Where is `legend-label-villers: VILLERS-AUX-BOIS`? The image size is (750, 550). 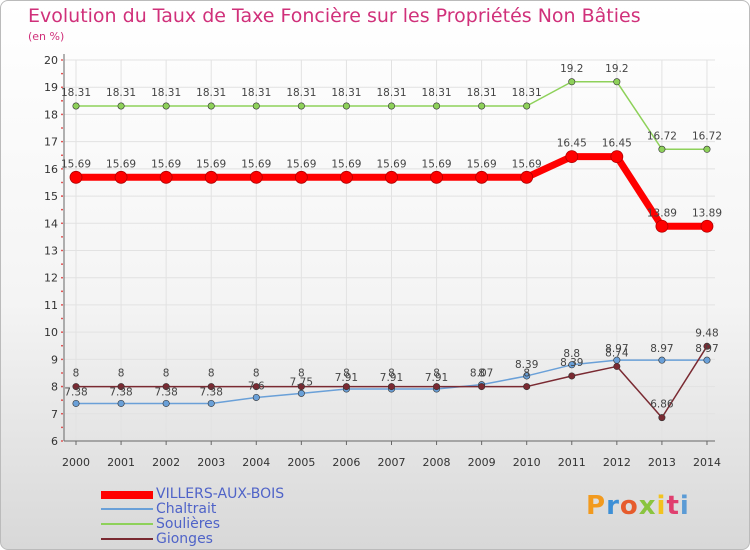 legend-label-villers: VILLERS-AUX-BOIS is located at coordinates (220, 494).